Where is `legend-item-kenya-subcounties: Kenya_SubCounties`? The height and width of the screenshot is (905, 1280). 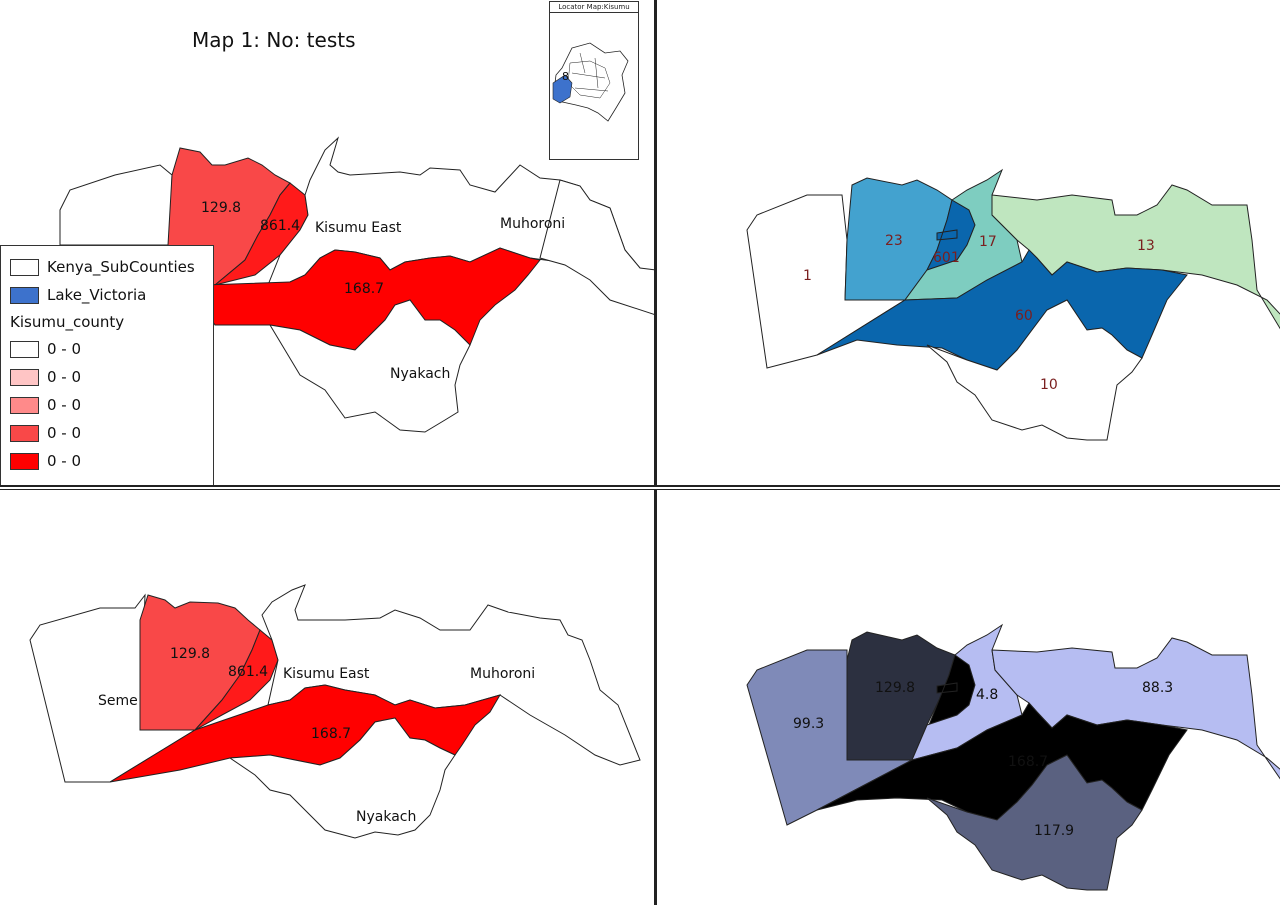 legend-item-kenya-subcounties: Kenya_SubCounties is located at coordinates (107, 267).